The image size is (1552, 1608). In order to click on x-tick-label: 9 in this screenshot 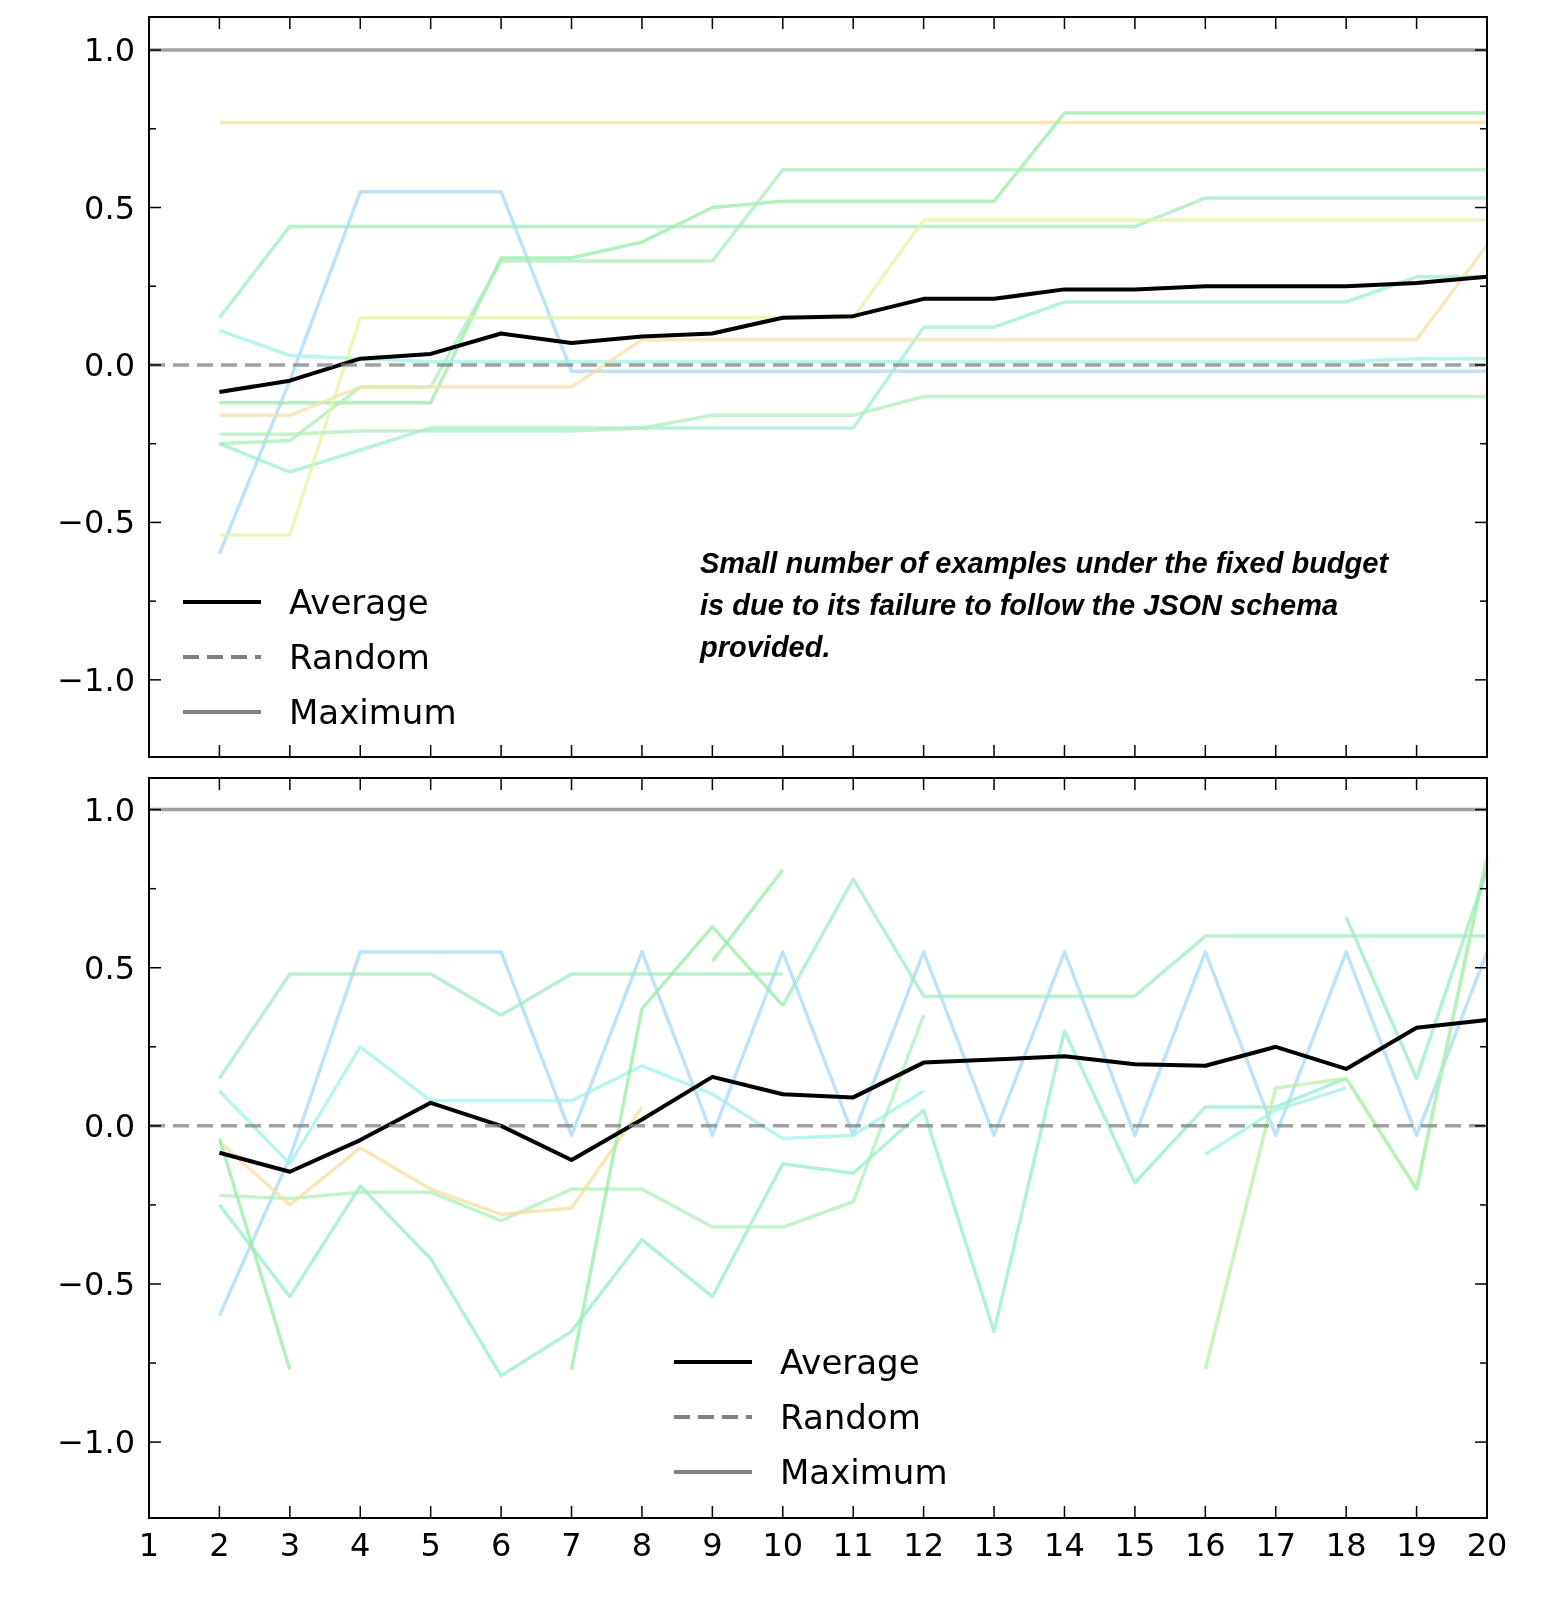, I will do `click(712, 1545)`.